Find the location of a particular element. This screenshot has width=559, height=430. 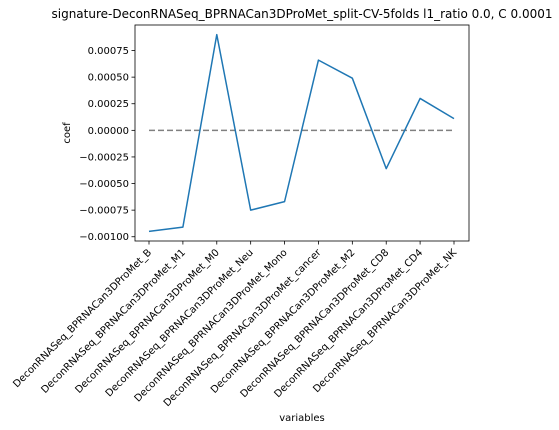

y-tick-label: 0.00075 is located at coordinates (108, 51).